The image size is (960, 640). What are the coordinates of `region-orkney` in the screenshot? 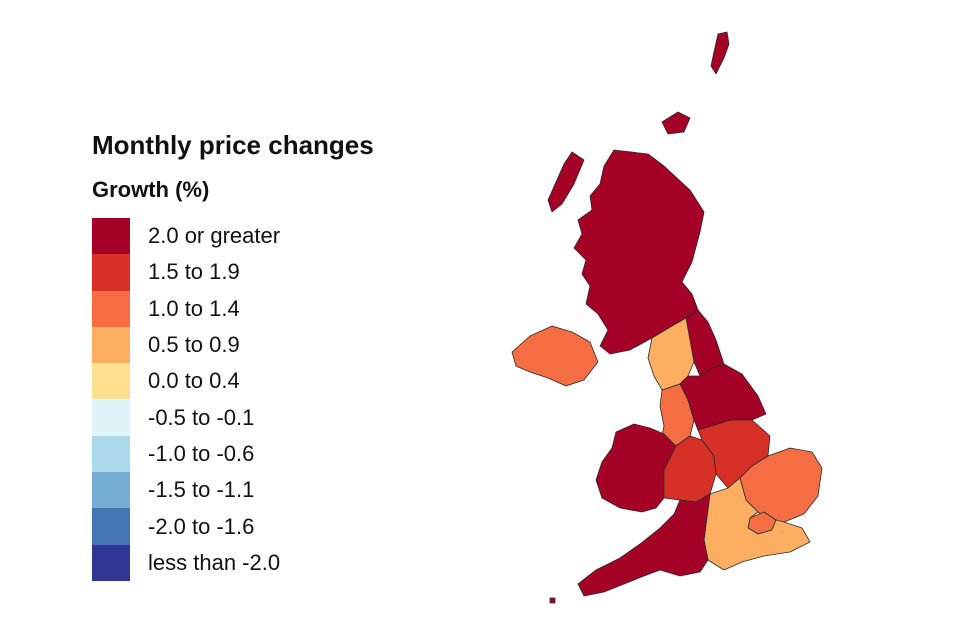 It's located at (676, 123).